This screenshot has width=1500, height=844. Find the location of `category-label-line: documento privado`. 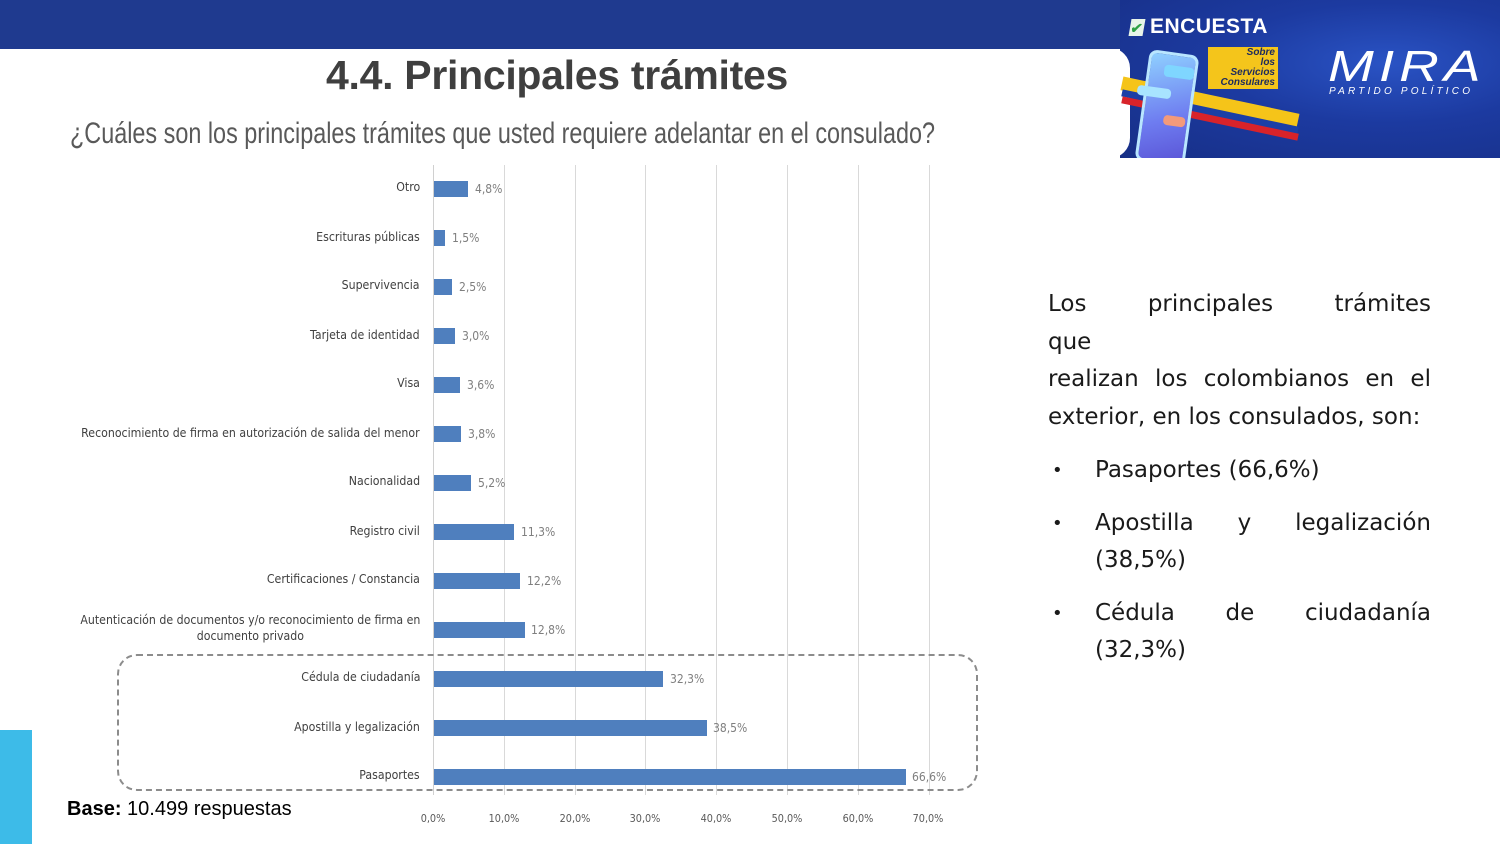

category-label-line: documento privado is located at coordinates (250, 635).